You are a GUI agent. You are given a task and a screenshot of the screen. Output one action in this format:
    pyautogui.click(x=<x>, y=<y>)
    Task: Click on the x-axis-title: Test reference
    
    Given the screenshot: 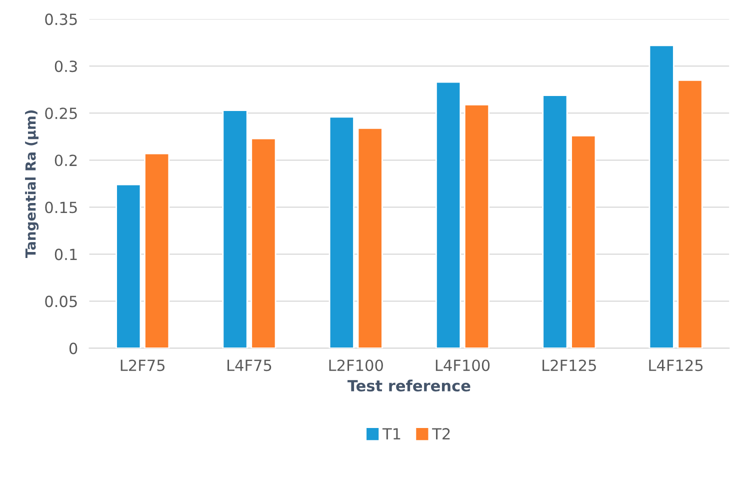 What is the action you would take?
    pyautogui.click(x=408, y=386)
    